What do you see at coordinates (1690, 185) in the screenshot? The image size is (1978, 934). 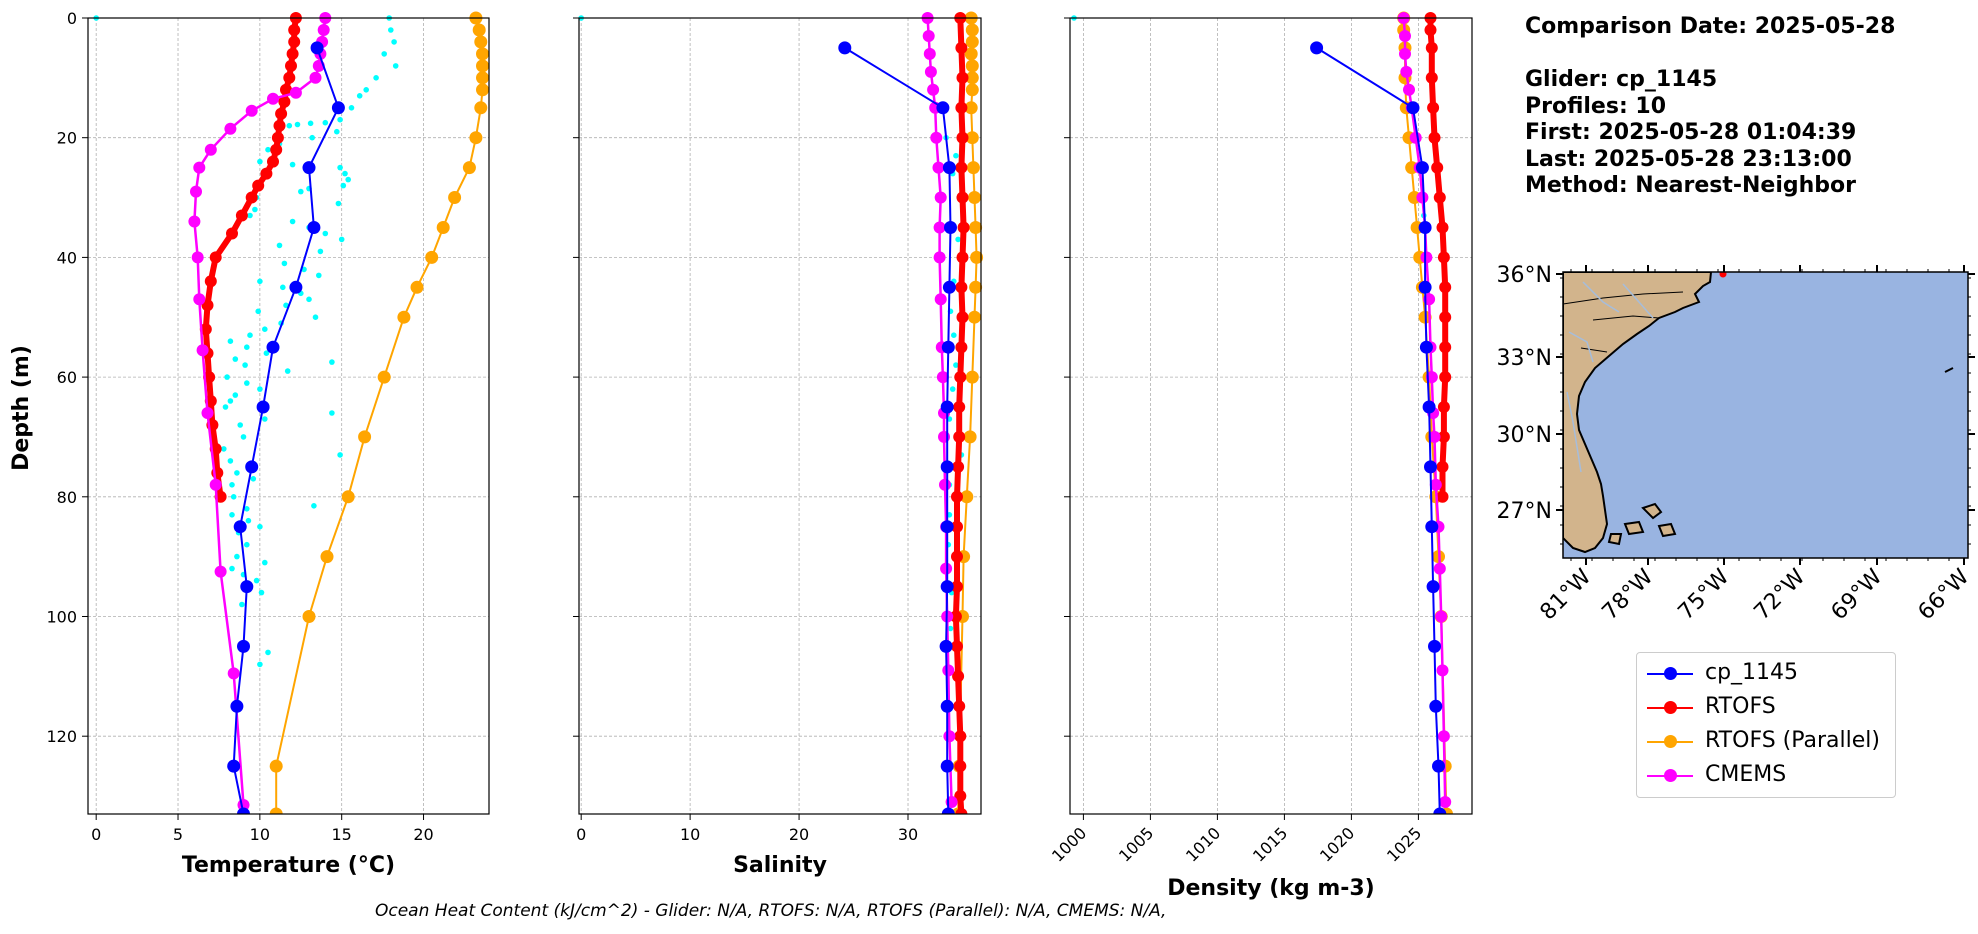 I see `method: Method: Nearest-Neighbor` at bounding box center [1690, 185].